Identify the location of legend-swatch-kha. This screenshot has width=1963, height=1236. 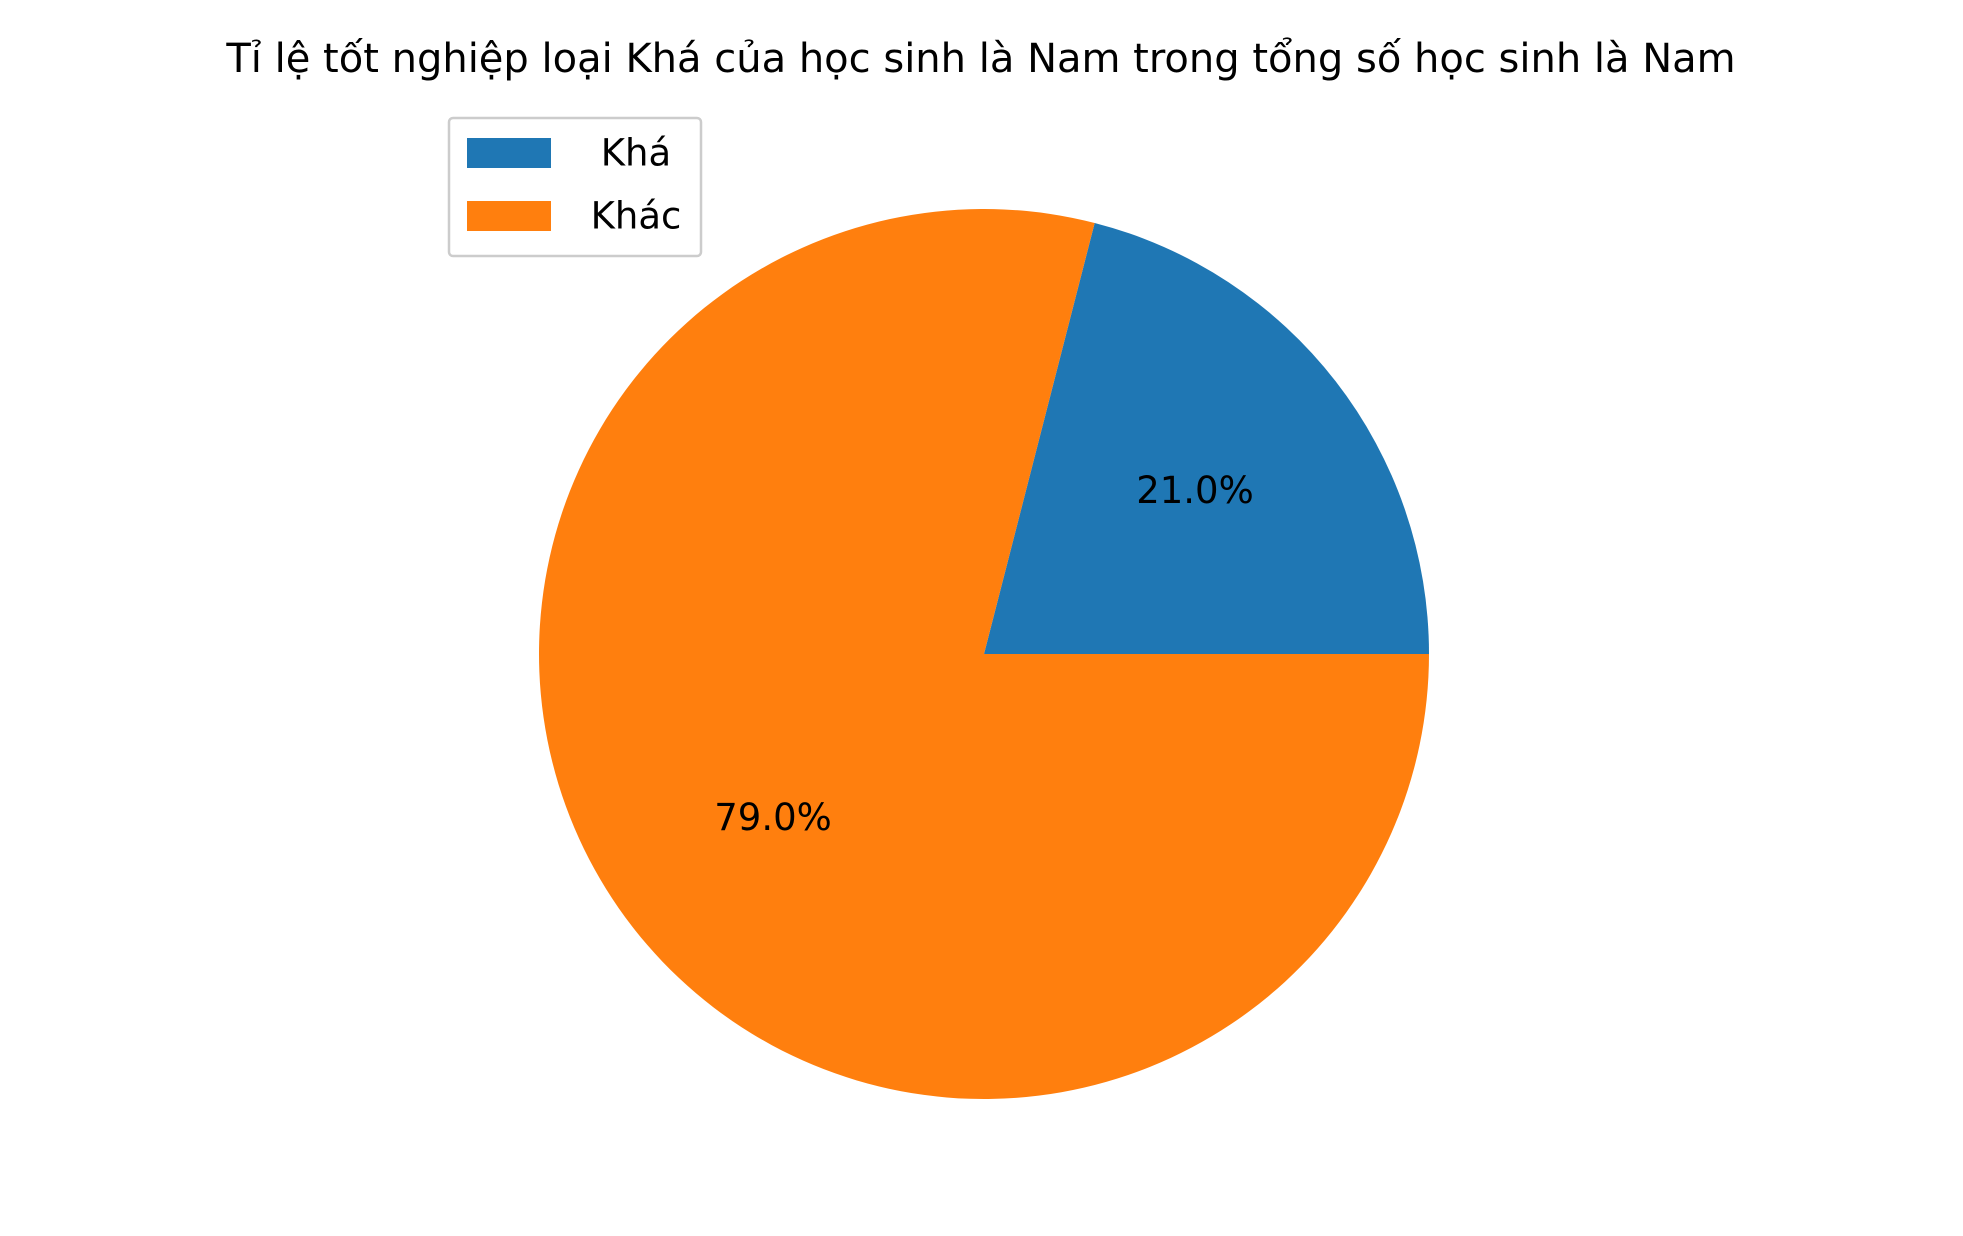
(509, 153).